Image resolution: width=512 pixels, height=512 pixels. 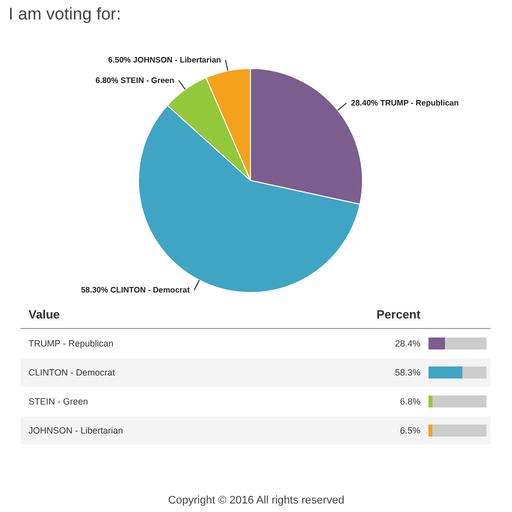 I want to click on category-label: JOHNSON - Libertarian, so click(x=76, y=431).